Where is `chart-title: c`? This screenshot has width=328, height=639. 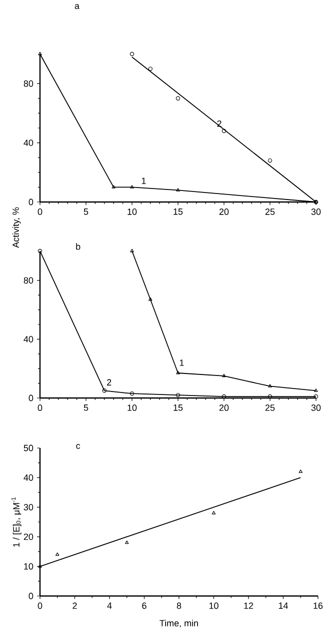 chart-title: c is located at coordinates (78, 446).